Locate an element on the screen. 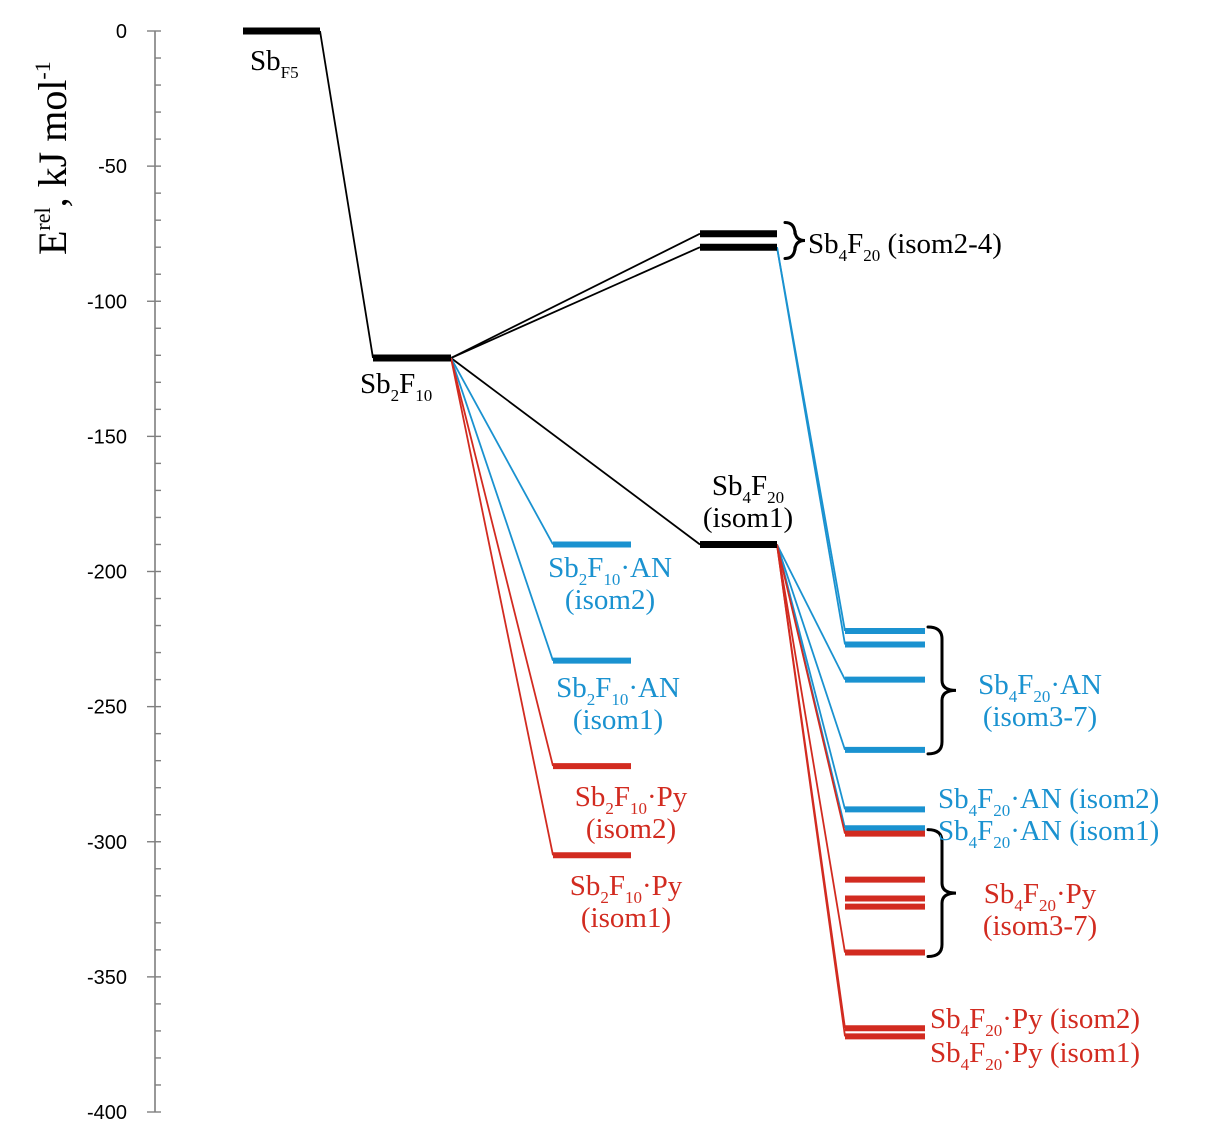  lbl-sb2f10py-iso1-seg: (isom1) is located at coordinates (626, 918).